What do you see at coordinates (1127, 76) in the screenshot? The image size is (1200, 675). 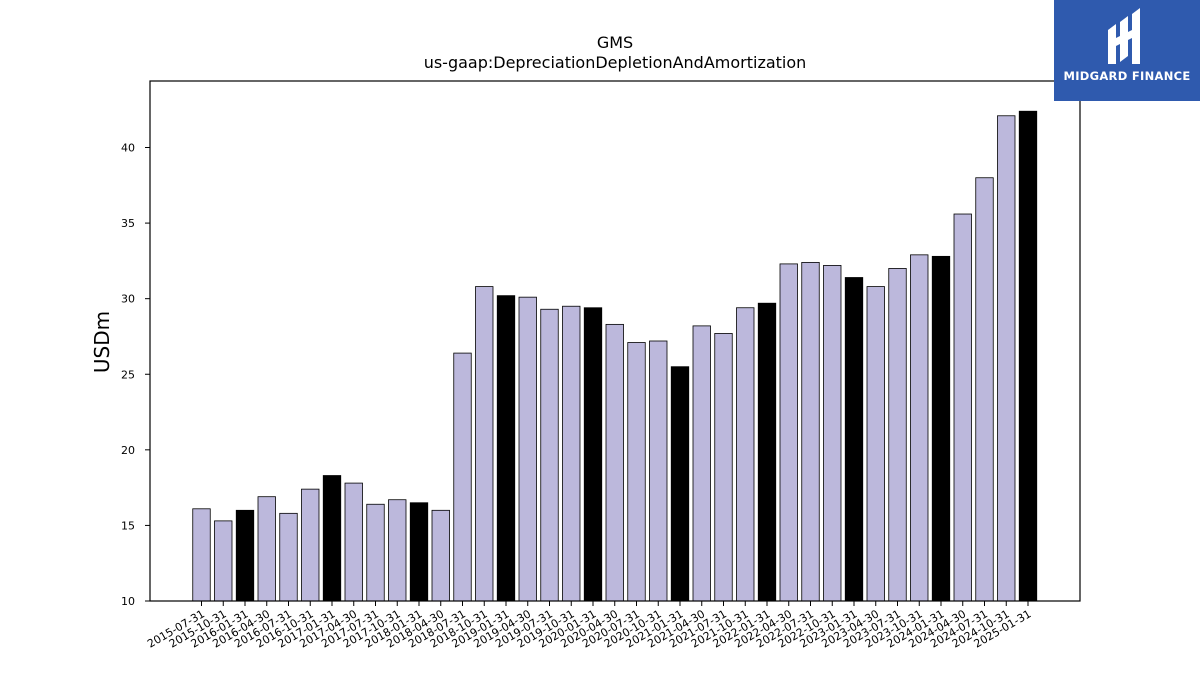 I see `logo-text: MIDGARD FINANCE` at bounding box center [1127, 76].